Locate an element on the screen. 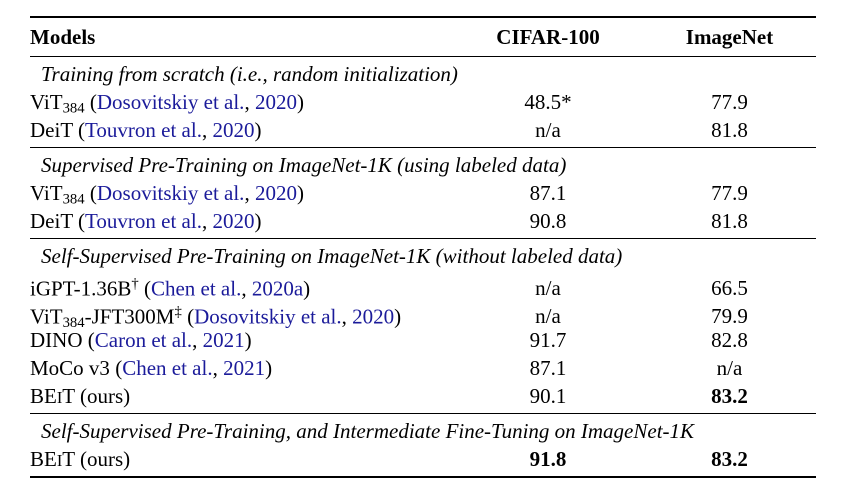 This screenshot has height=496, width=844. citation-link: Caron et al. is located at coordinates (143, 340).